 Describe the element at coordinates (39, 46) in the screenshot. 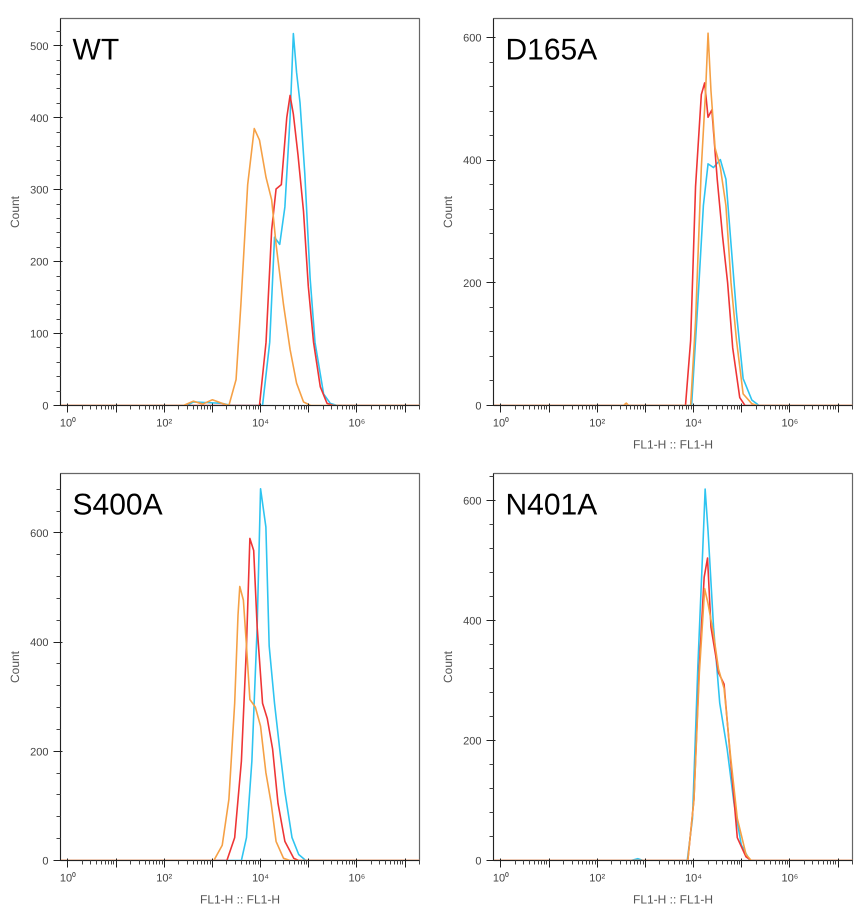

I see `y-tick-label: 500` at that location.